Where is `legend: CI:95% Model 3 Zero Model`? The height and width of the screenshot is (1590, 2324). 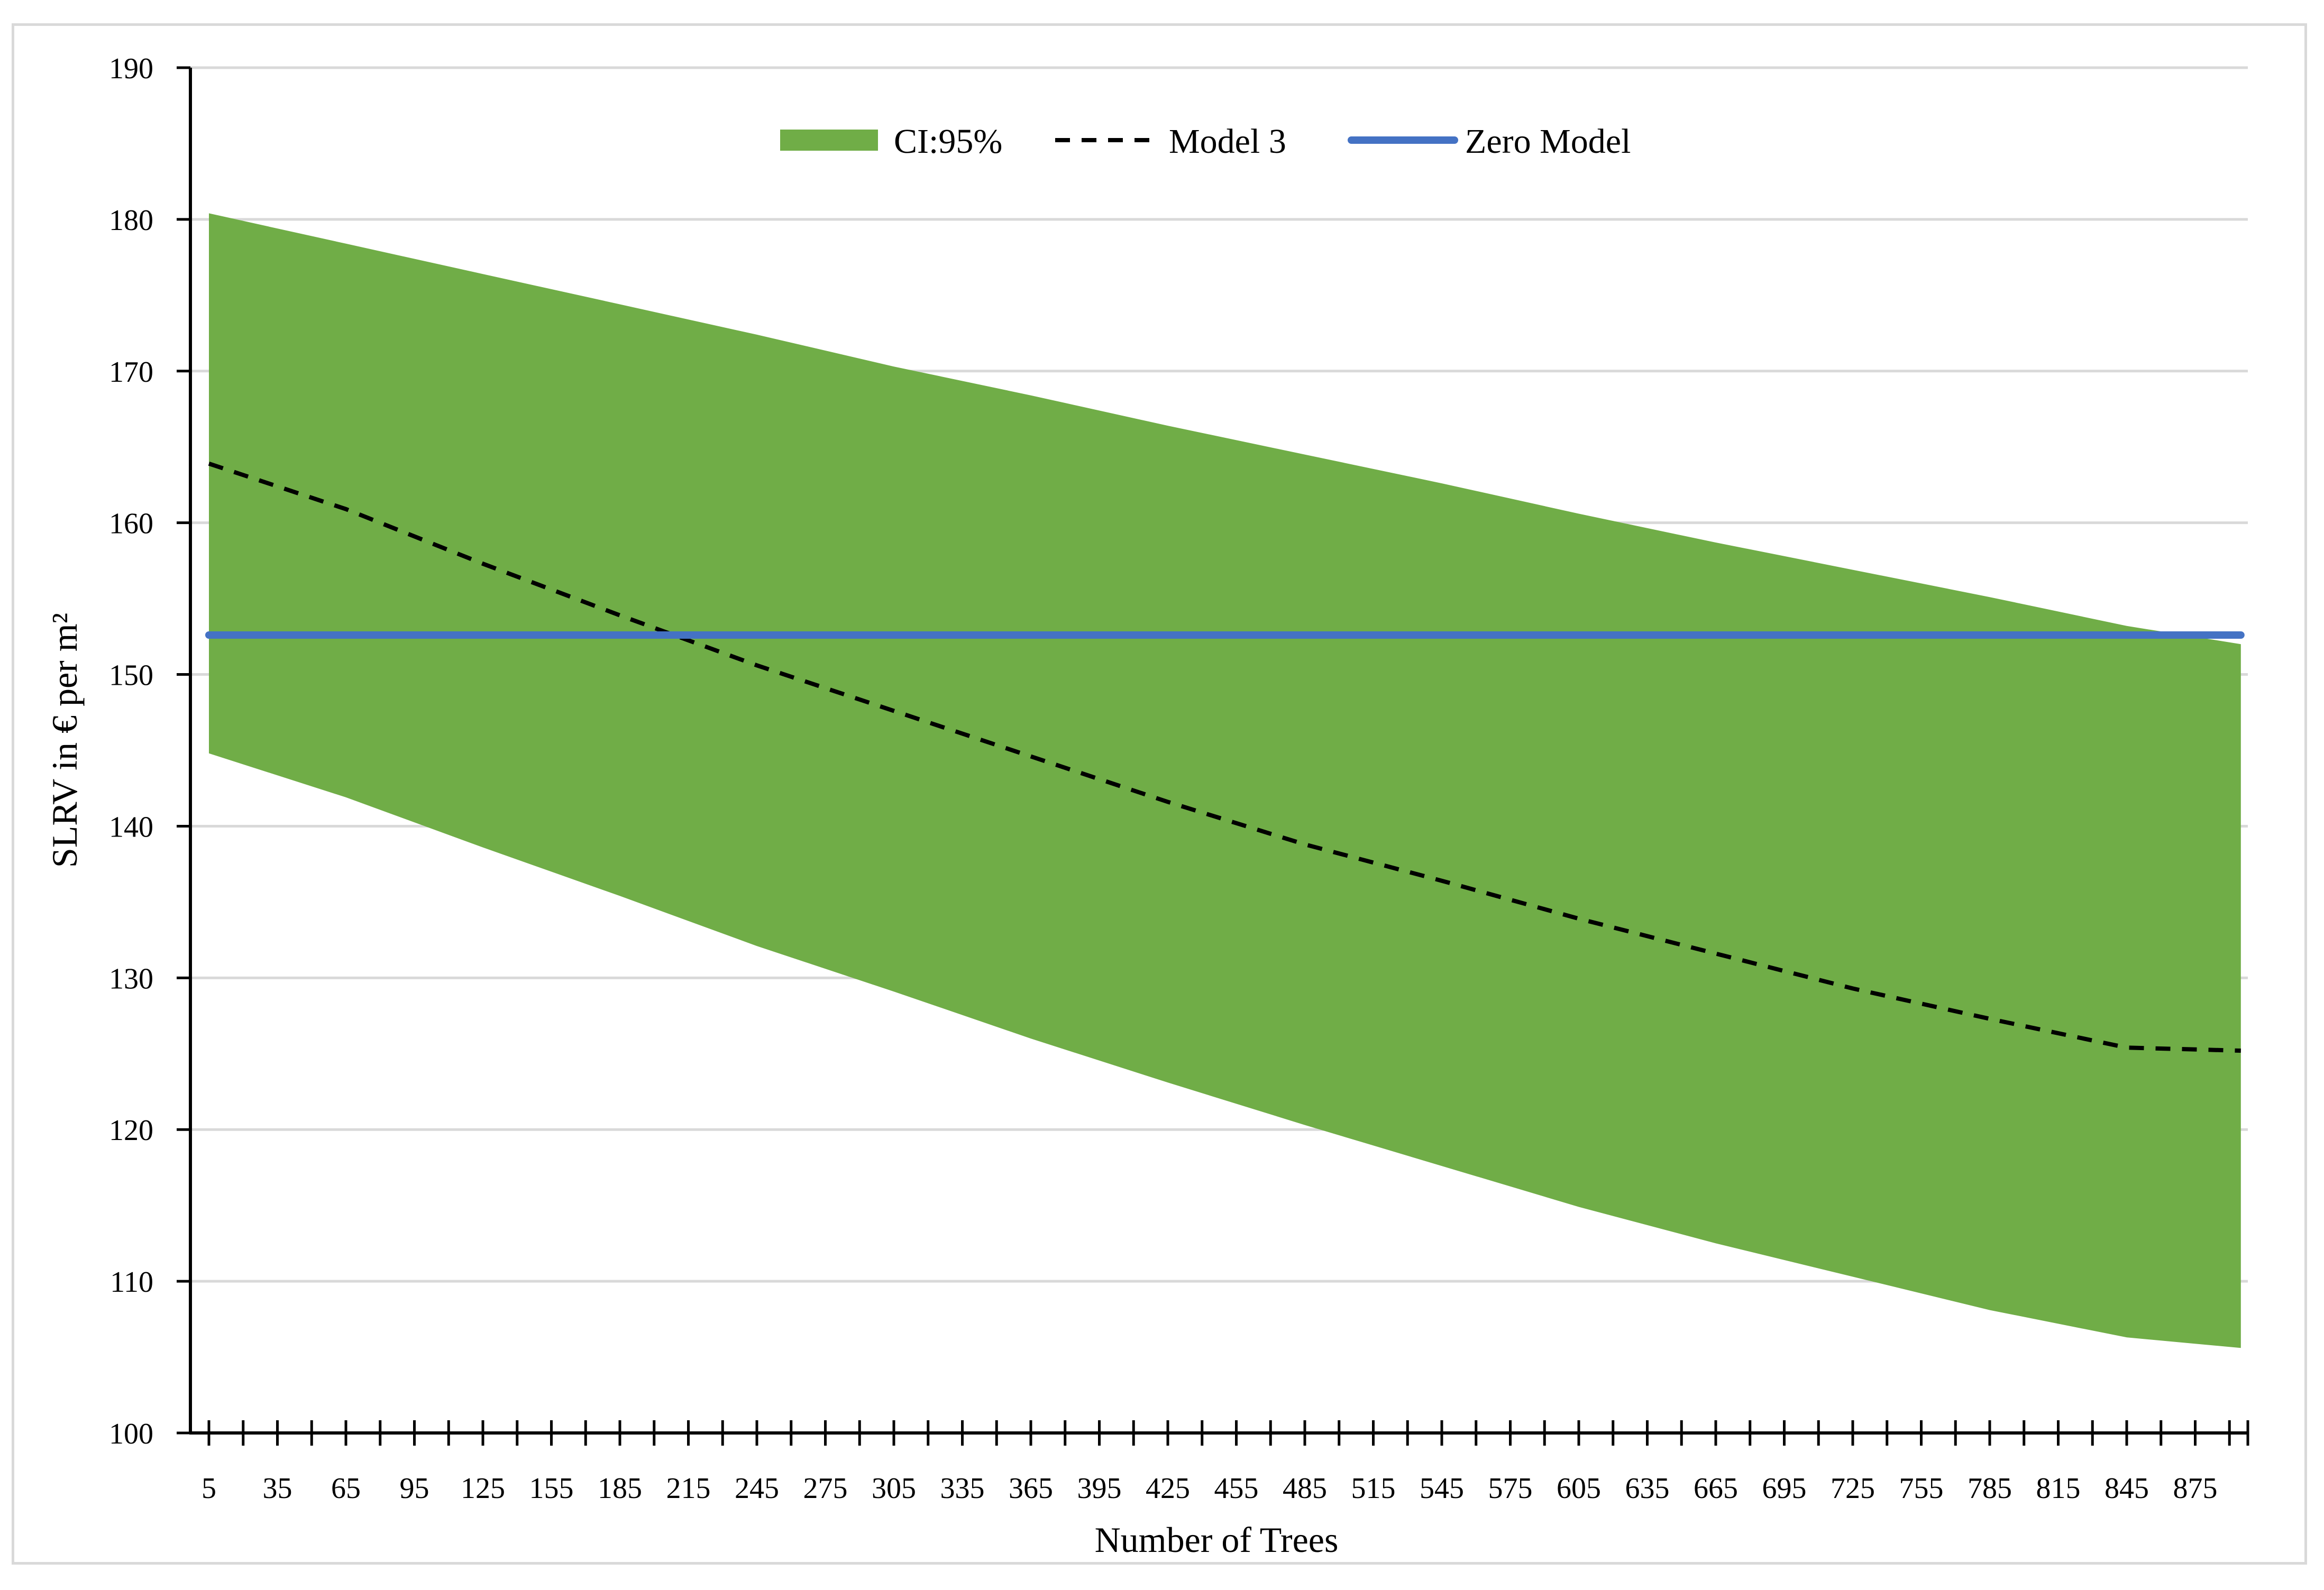 legend: CI:95% Model 3 Zero Model is located at coordinates (1205, 141).